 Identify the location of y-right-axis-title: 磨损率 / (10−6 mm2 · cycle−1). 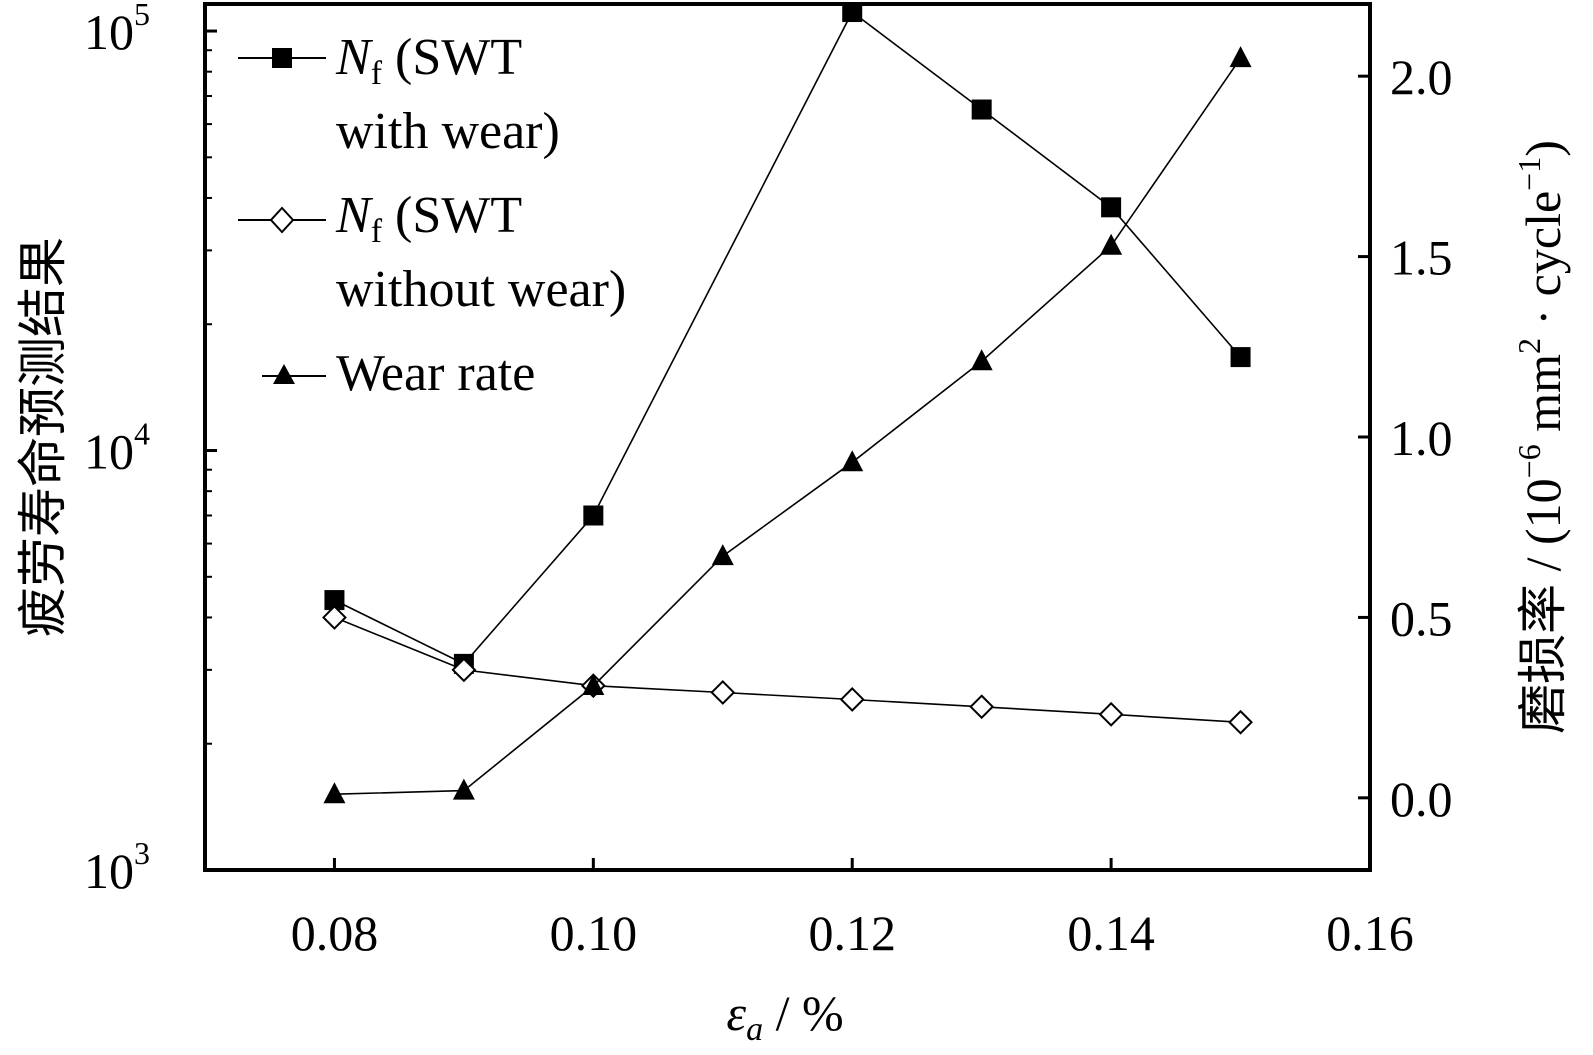
(1541, 437).